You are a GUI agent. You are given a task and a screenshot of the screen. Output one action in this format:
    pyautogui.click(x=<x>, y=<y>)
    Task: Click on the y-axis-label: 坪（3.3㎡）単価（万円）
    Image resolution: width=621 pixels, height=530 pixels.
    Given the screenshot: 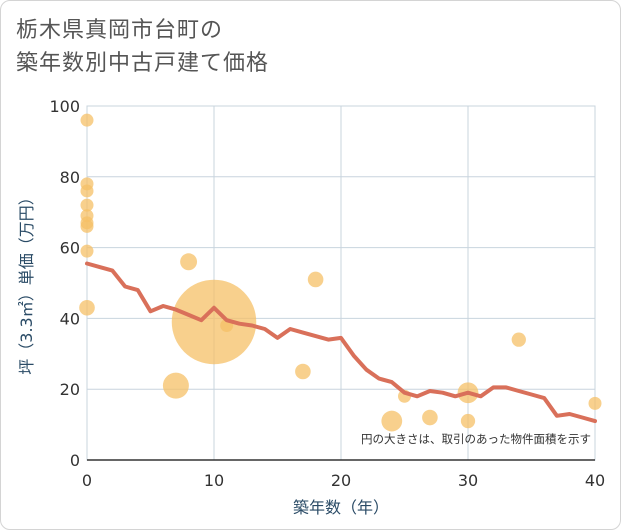 What is the action you would take?
    pyautogui.click(x=26, y=281)
    